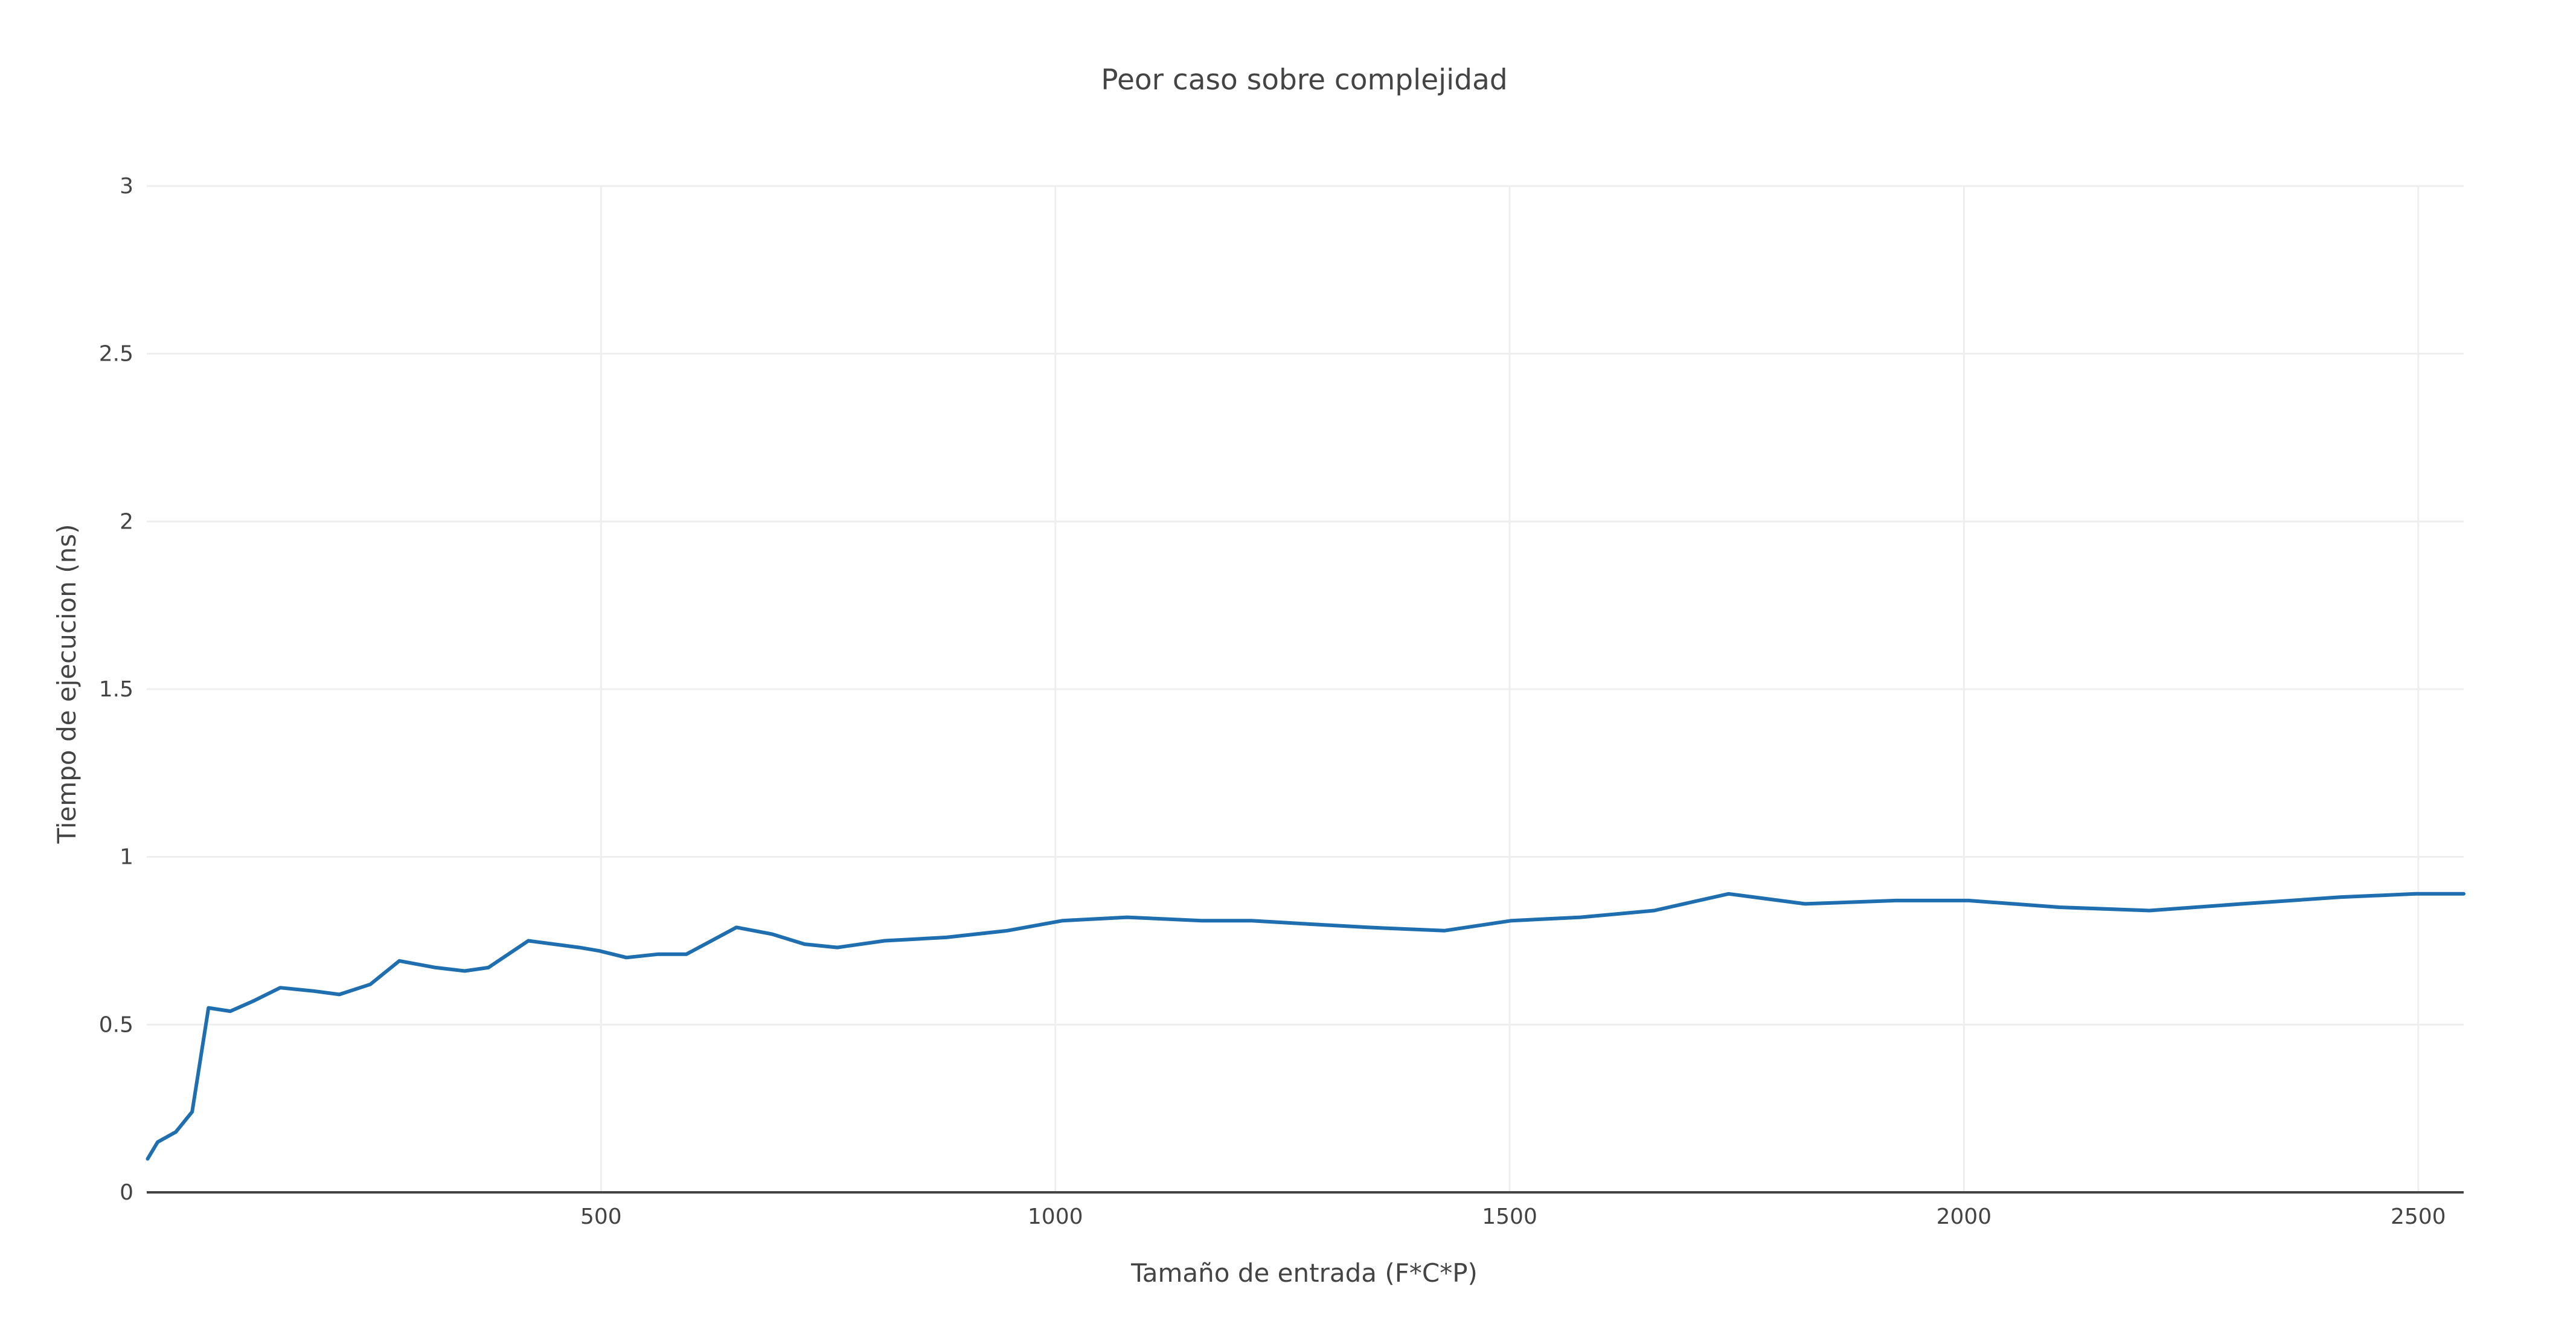 The height and width of the screenshot is (1321, 2576). I want to click on y-tick-label: 2, so click(126, 521).